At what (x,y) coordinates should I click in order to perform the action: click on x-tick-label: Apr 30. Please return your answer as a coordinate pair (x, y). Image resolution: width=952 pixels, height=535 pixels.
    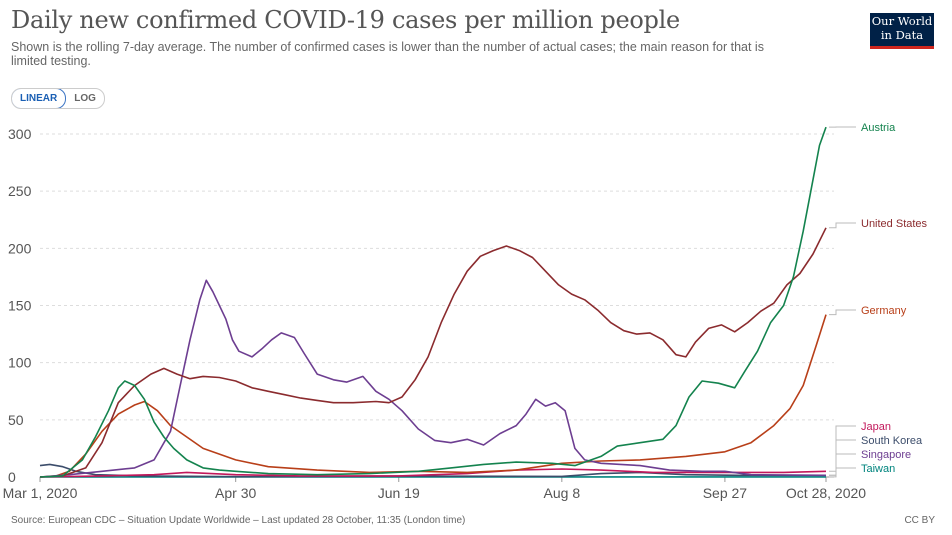
    Looking at the image, I should click on (235, 493).